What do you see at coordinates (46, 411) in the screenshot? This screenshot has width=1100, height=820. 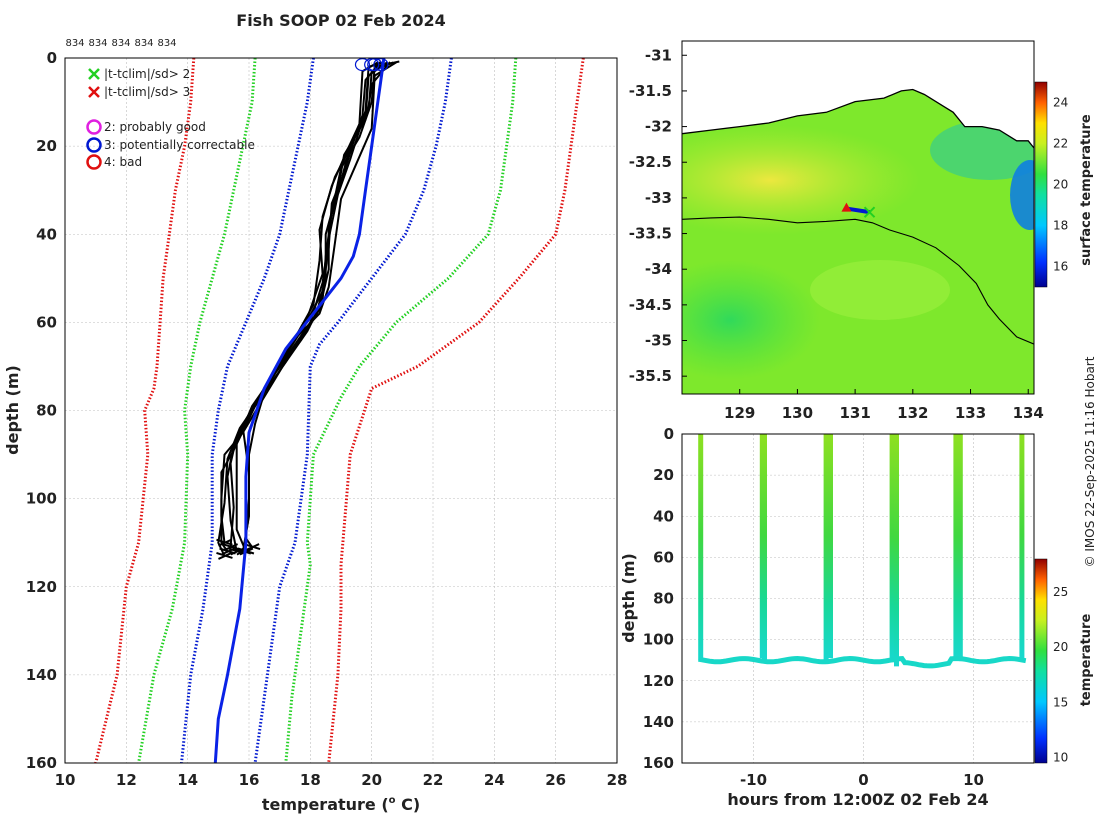 I see `y-tick-label: 80` at bounding box center [46, 411].